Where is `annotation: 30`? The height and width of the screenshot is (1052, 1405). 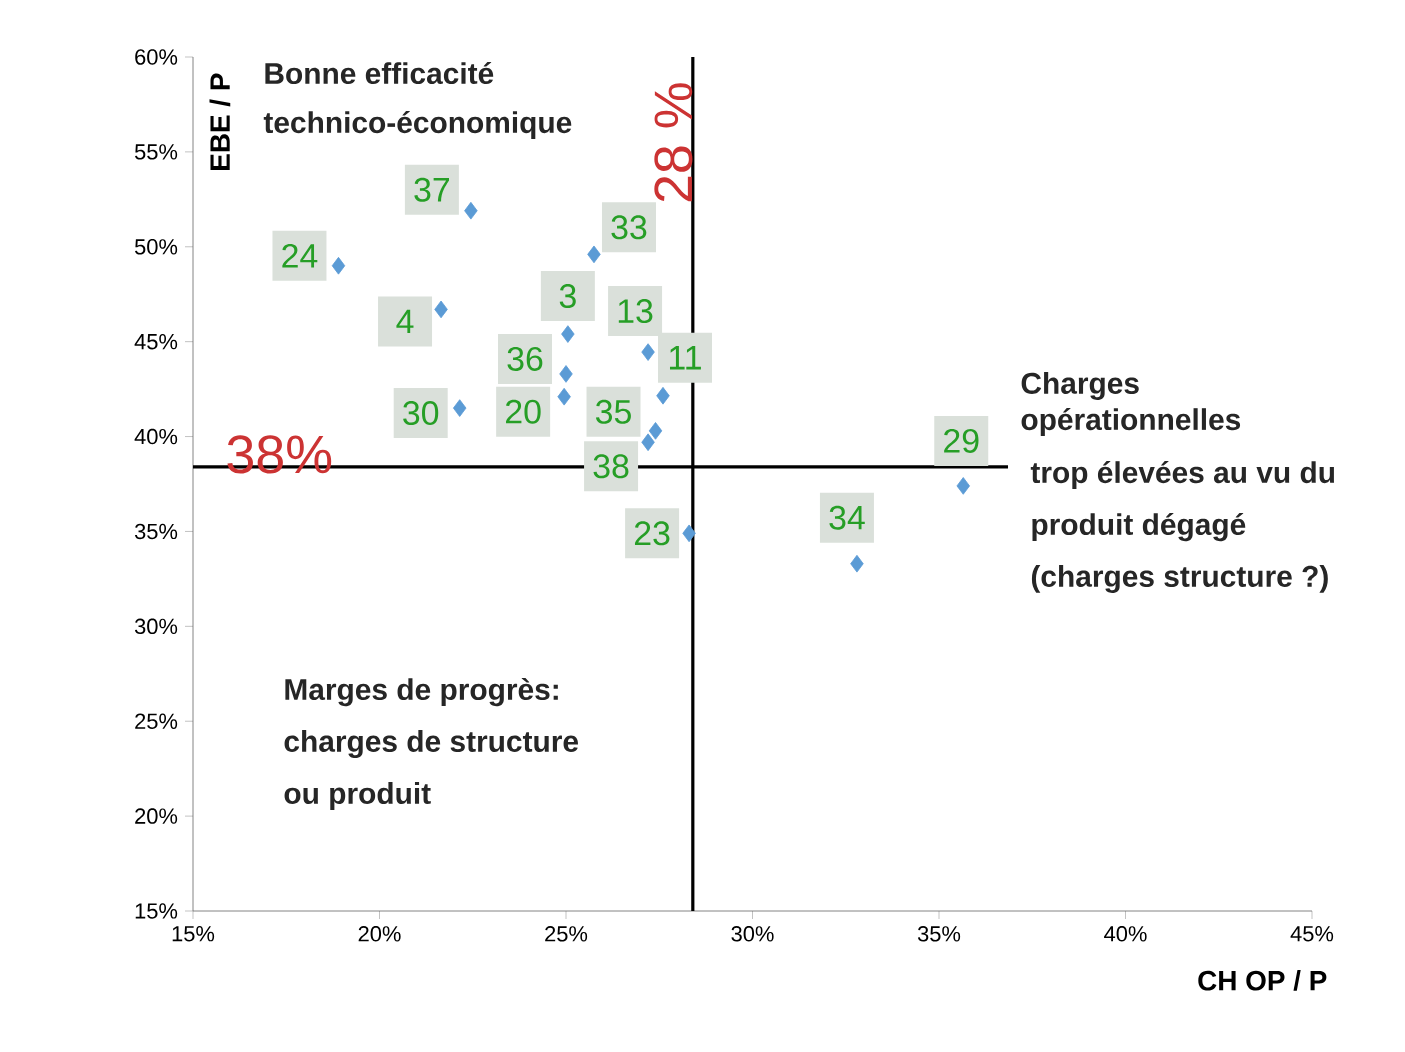 annotation: 30 is located at coordinates (421, 413).